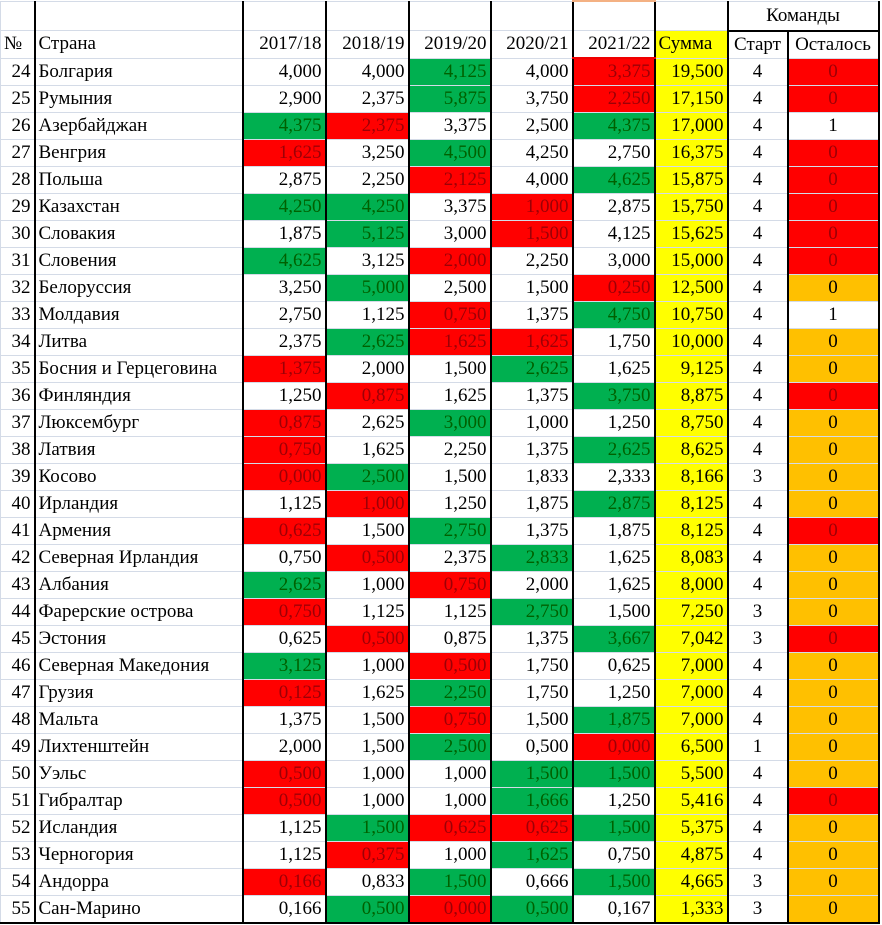  What do you see at coordinates (366, 44) in the screenshot?
I see `column-header-2018-19: 2018/19` at bounding box center [366, 44].